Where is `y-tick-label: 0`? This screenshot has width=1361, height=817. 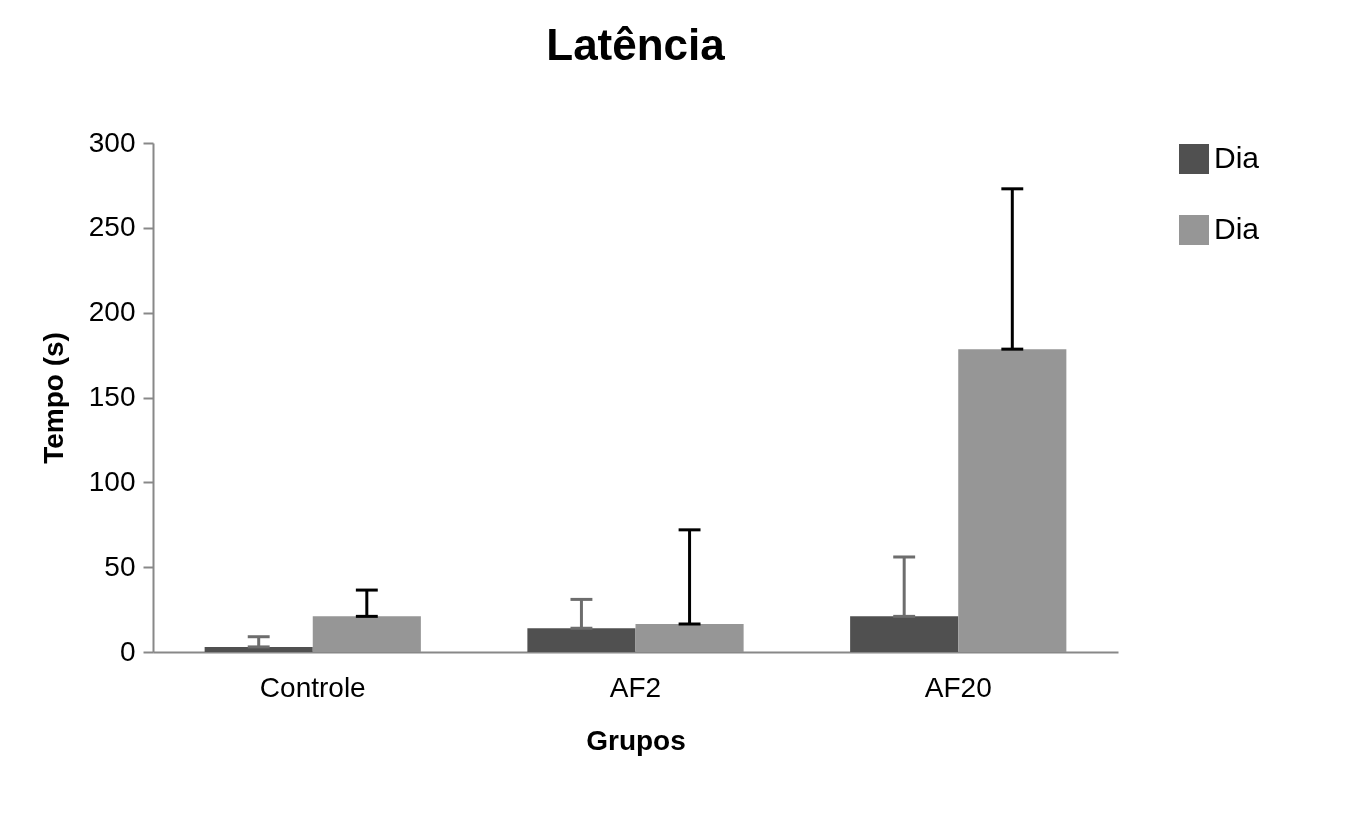
y-tick-label: 0 is located at coordinates (127, 651).